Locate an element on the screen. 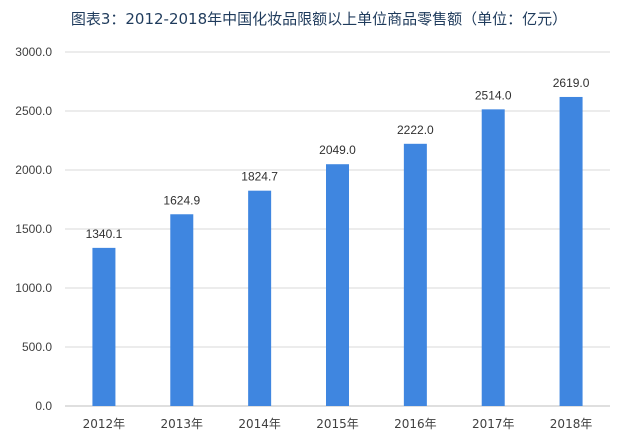 The height and width of the screenshot is (439, 638). x-tick-label: 2012年 is located at coordinates (104, 424).